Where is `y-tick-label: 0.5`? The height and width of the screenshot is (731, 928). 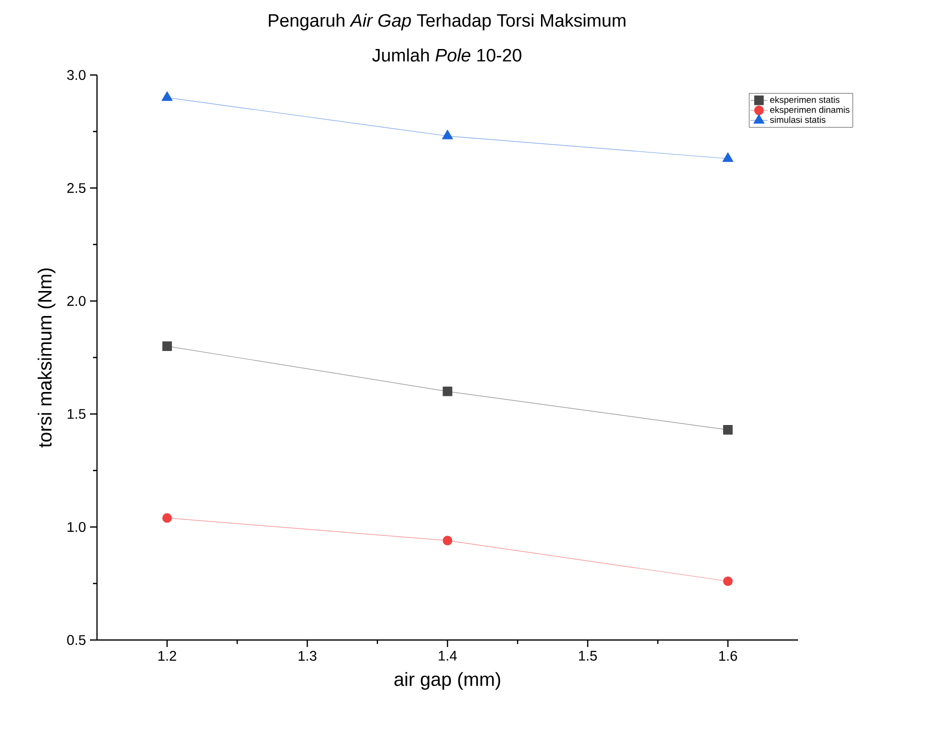 y-tick-label: 0.5 is located at coordinates (76, 640).